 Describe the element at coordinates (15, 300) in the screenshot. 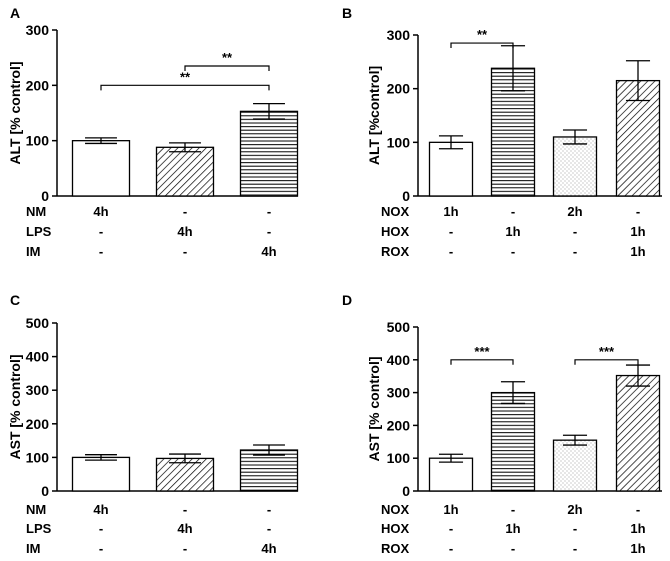

I see `panel-label: C` at that location.